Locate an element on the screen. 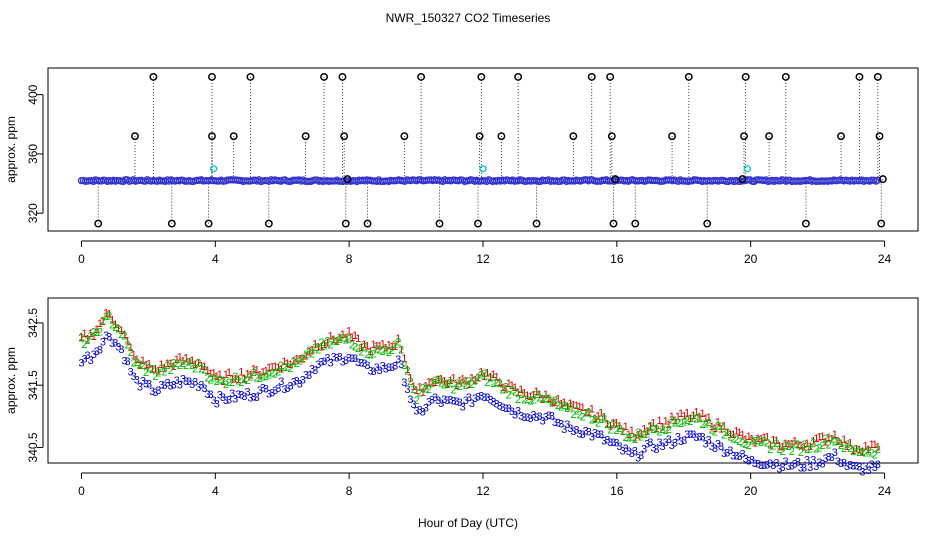 The width and height of the screenshot is (936, 540). series-2-mark-256: 2 is located at coordinates (869, 452).